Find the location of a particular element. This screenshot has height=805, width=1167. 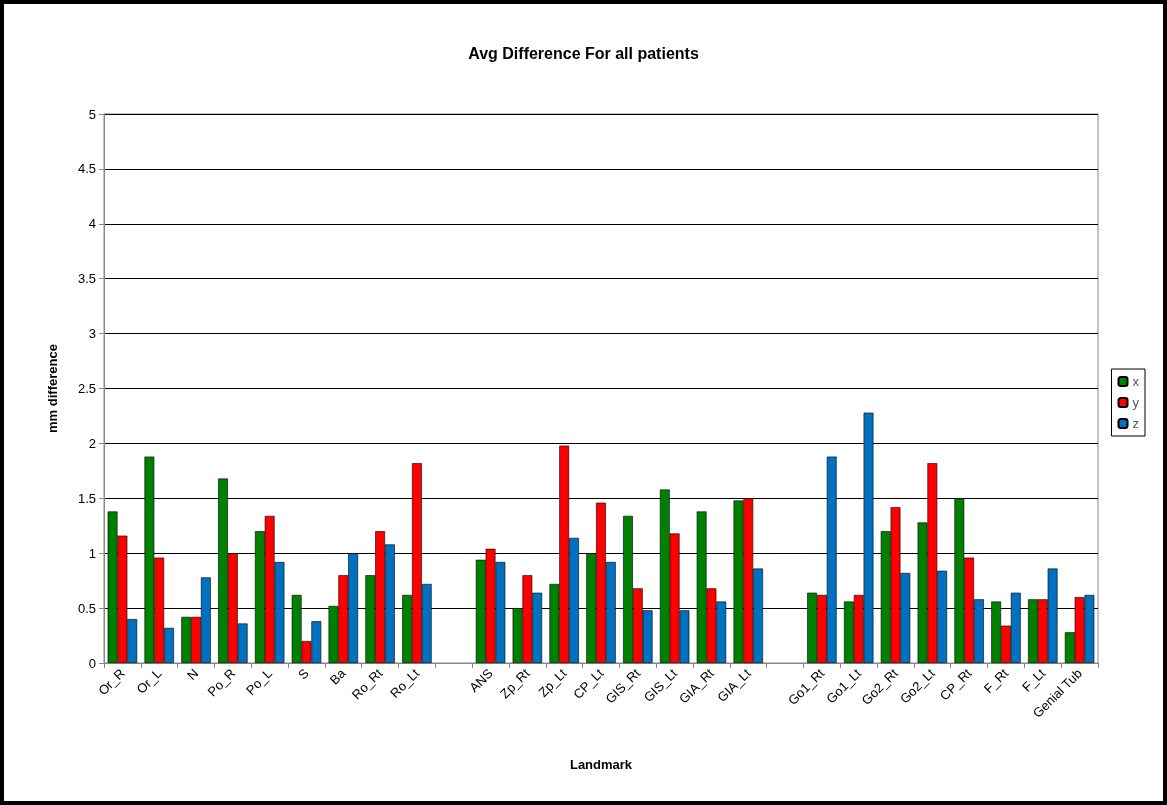

y-tick-label: 0.5 is located at coordinates (86, 608).